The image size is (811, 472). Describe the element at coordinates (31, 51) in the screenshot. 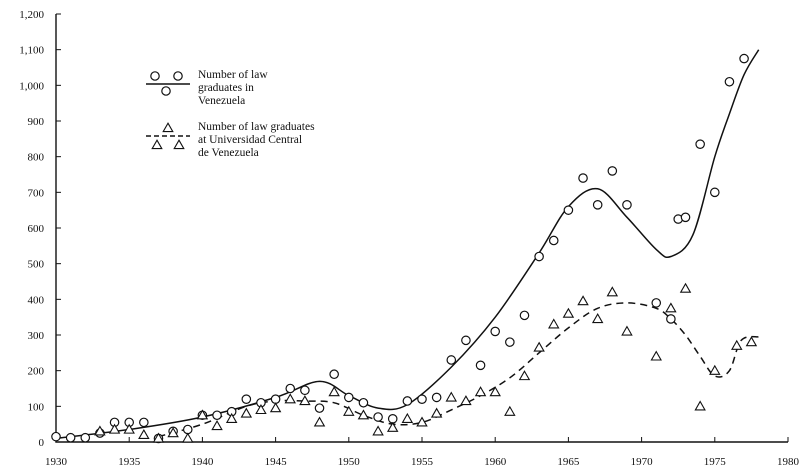

I see `y-tick-label: 1,100` at that location.